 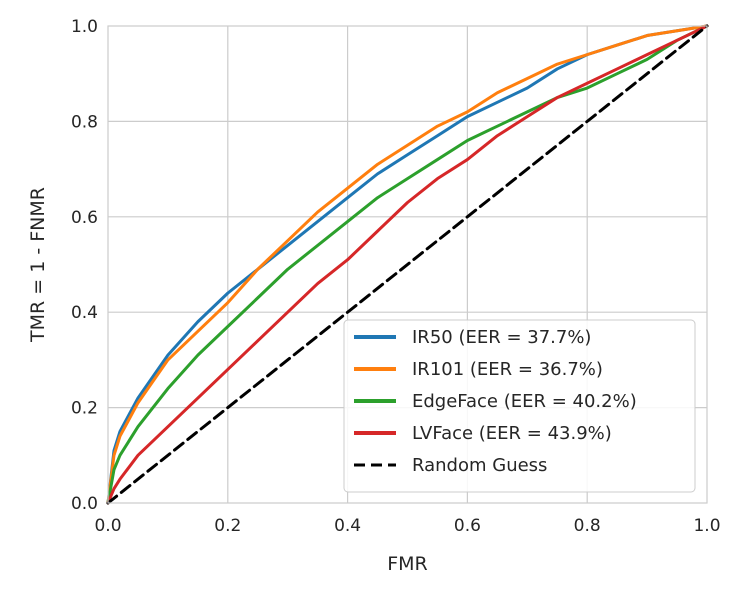 What do you see at coordinates (84, 313) in the screenshot?
I see `y-tick-label: 0.4` at bounding box center [84, 313].